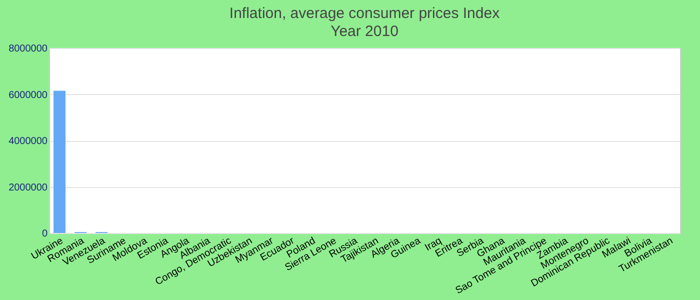  What do you see at coordinates (28, 95) in the screenshot?
I see `y-tick-label: 6000000` at bounding box center [28, 95].